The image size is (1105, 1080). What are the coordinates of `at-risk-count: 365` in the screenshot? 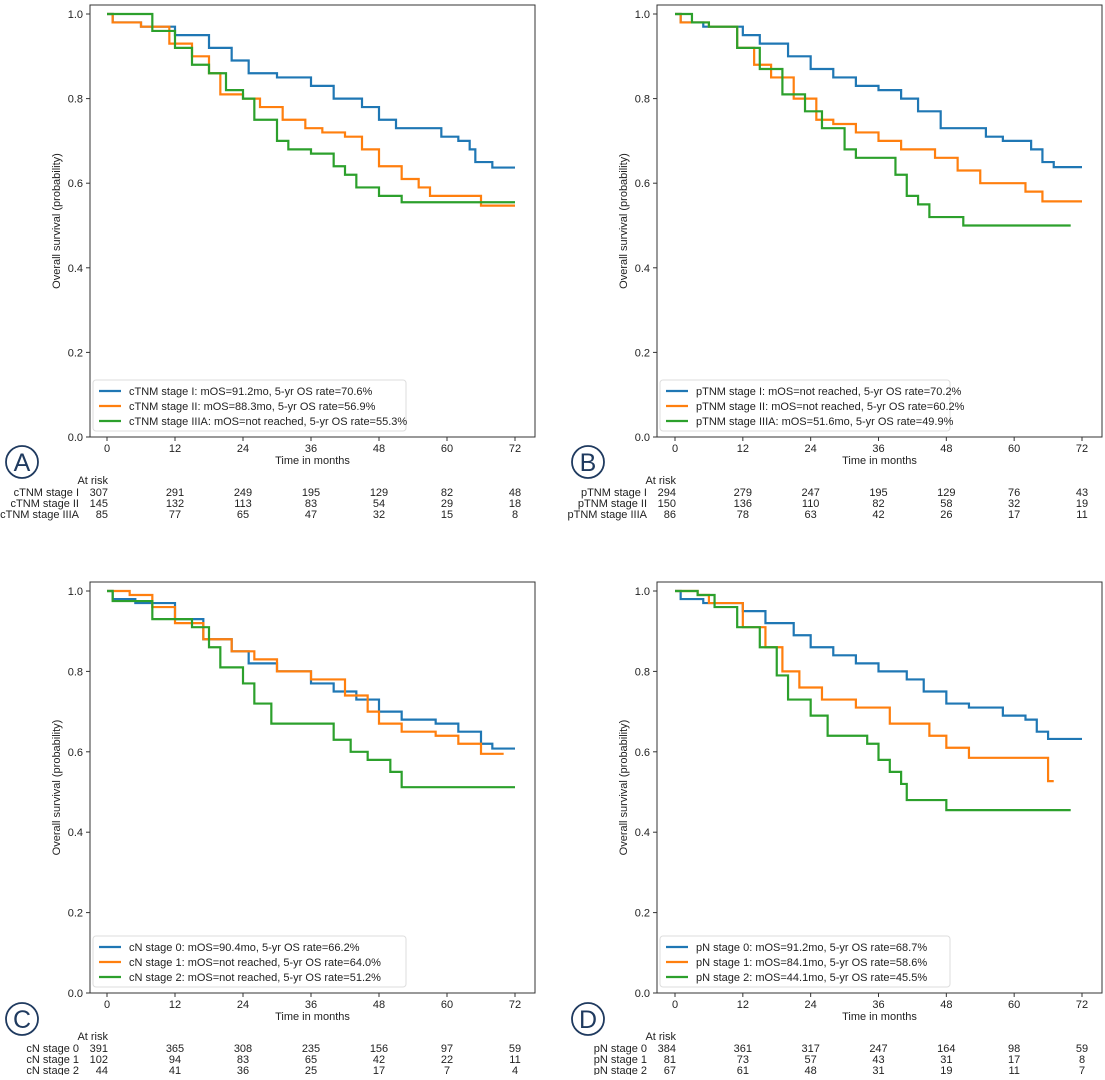 It's located at (175, 1049).